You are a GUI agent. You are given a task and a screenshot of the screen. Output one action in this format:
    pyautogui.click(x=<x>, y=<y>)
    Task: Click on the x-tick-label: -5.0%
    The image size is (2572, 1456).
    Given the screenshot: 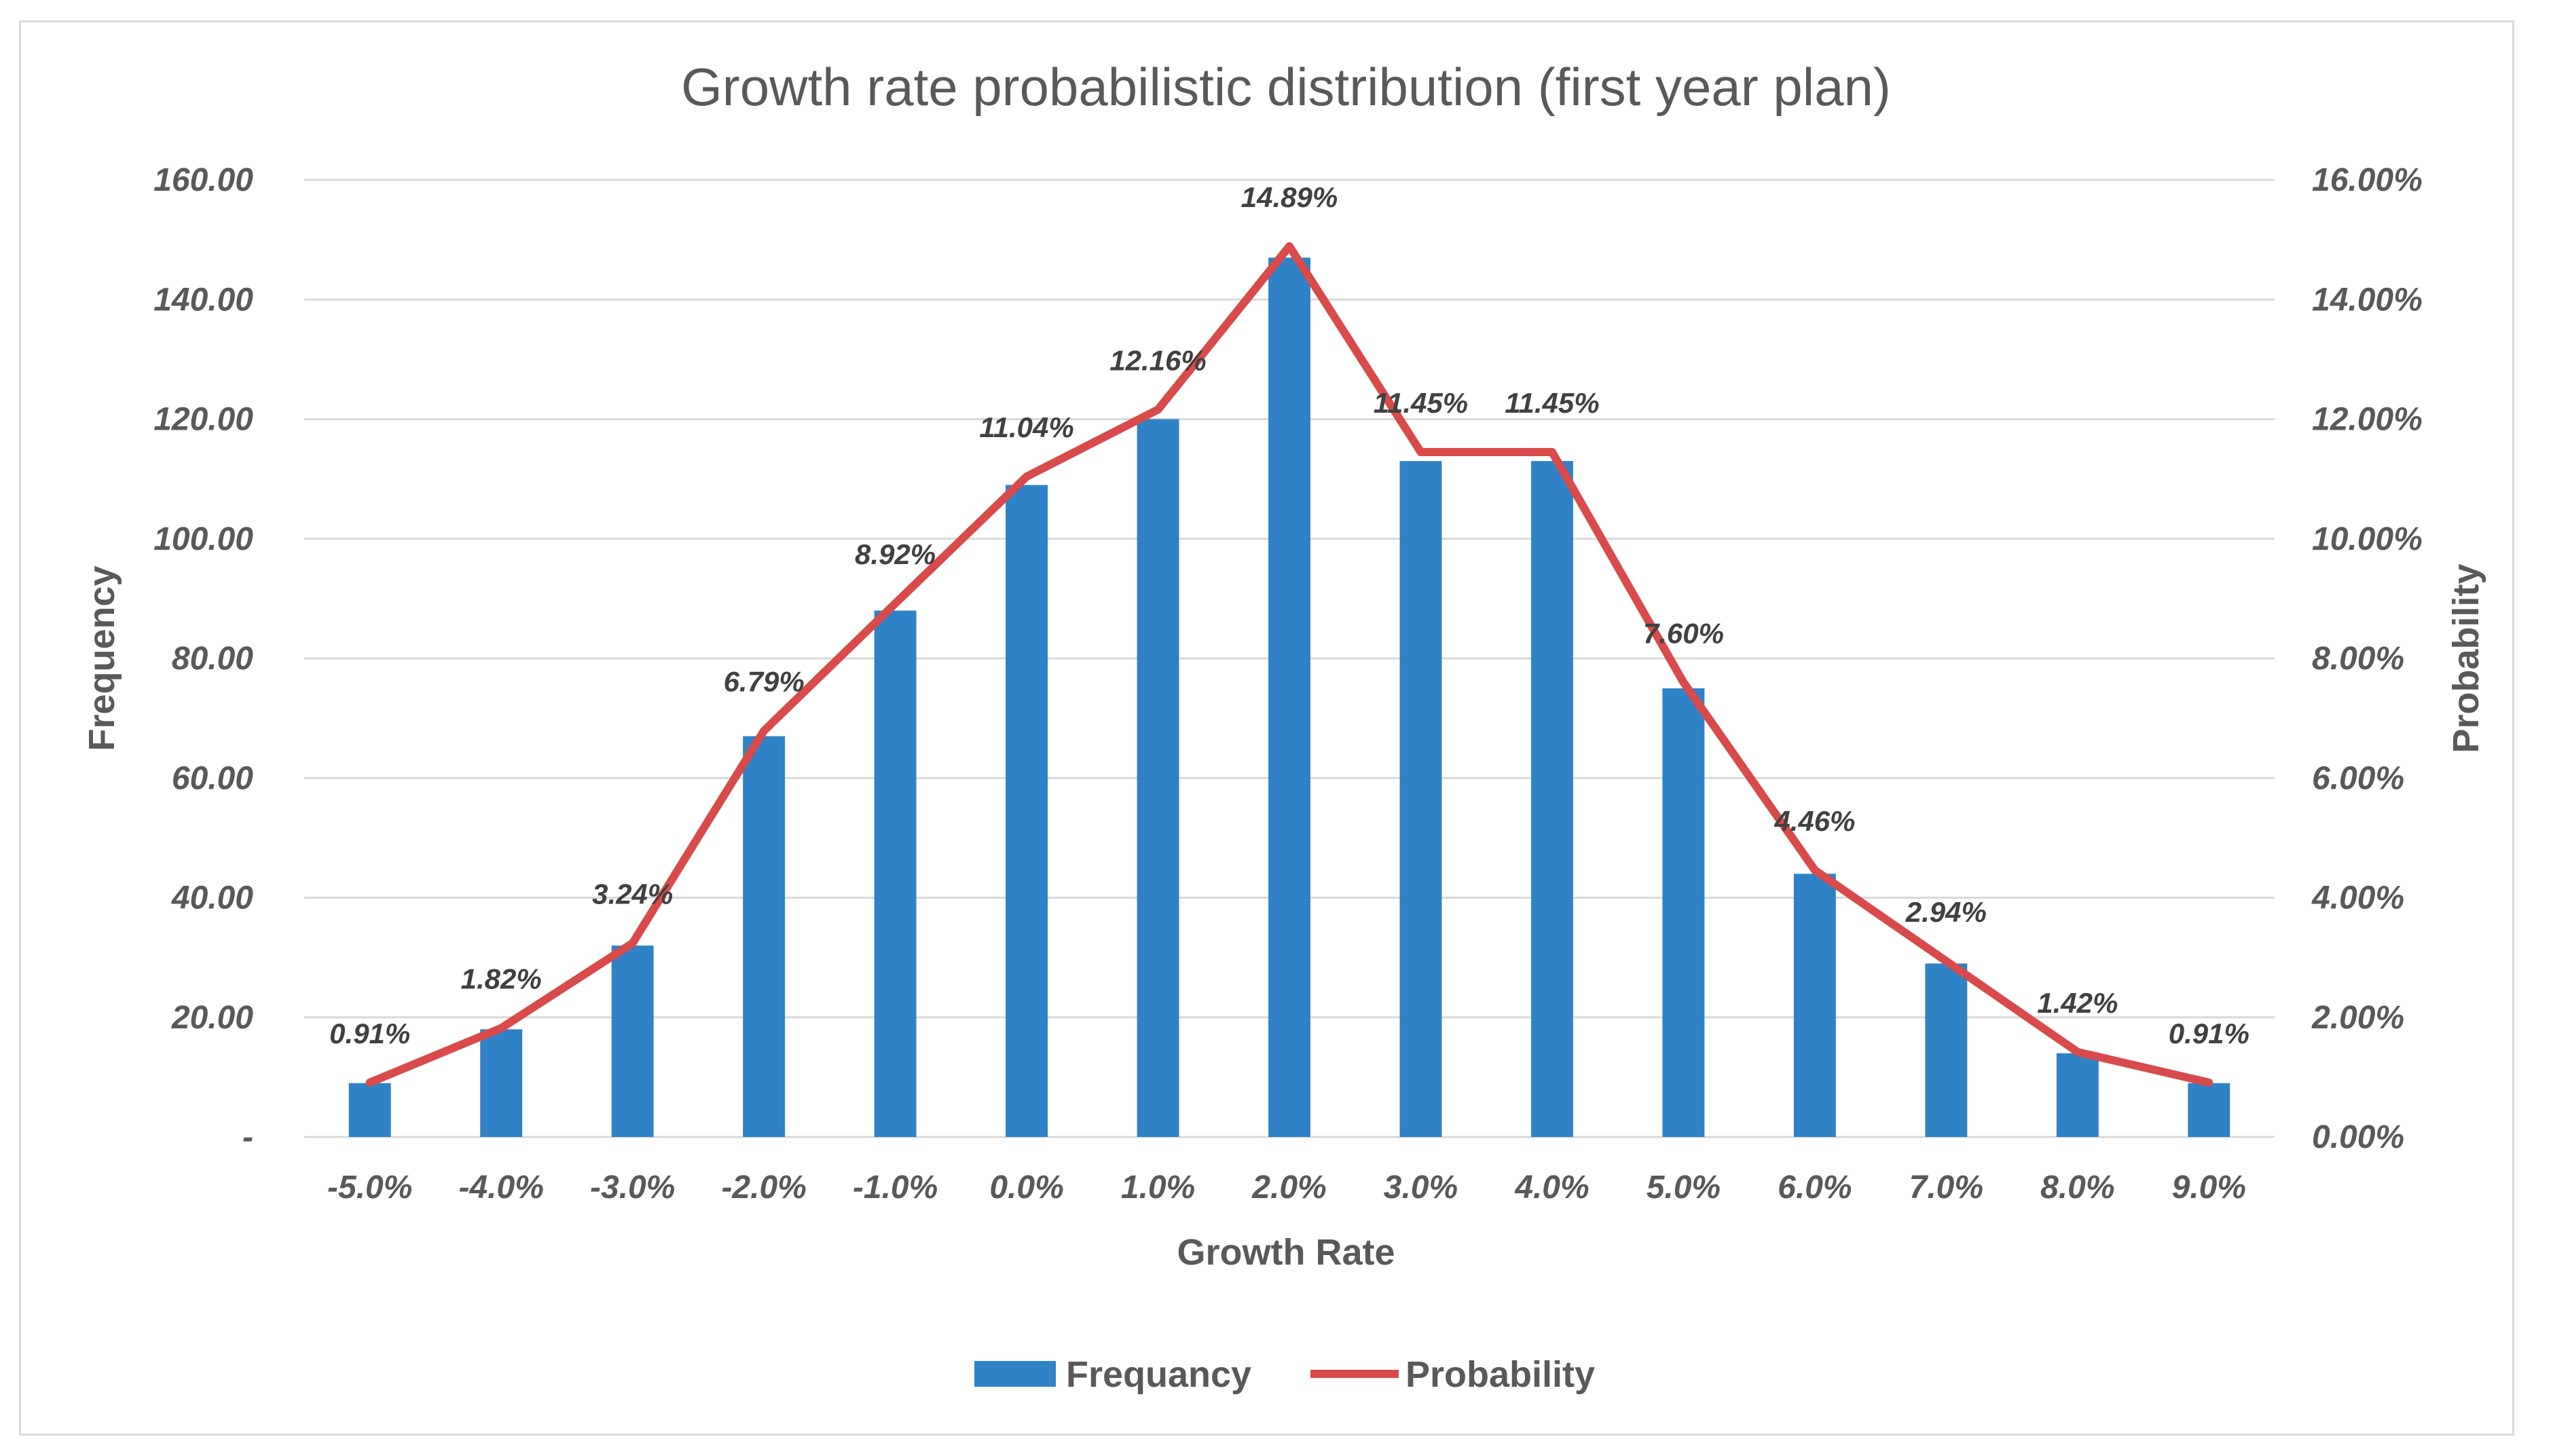 What is the action you would take?
    pyautogui.click(x=369, y=1188)
    